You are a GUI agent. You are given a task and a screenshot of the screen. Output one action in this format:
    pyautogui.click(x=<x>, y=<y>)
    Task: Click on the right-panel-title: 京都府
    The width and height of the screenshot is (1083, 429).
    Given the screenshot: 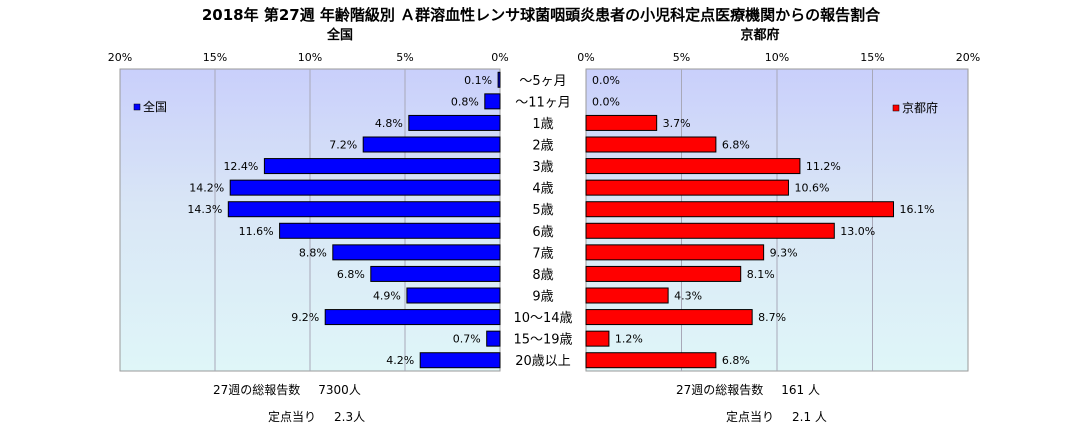 What is the action you would take?
    pyautogui.click(x=759, y=35)
    